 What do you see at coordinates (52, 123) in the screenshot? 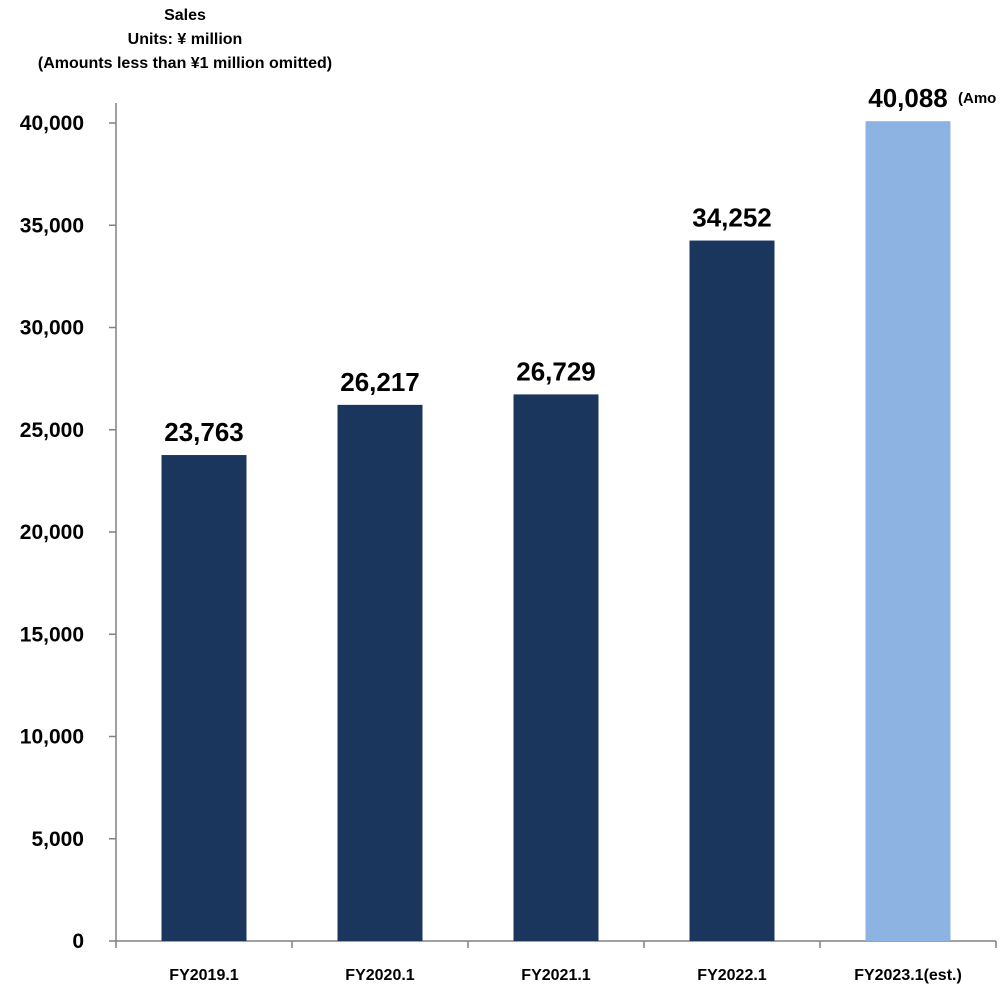
I see `y-tick-label: 40,000` at bounding box center [52, 123].